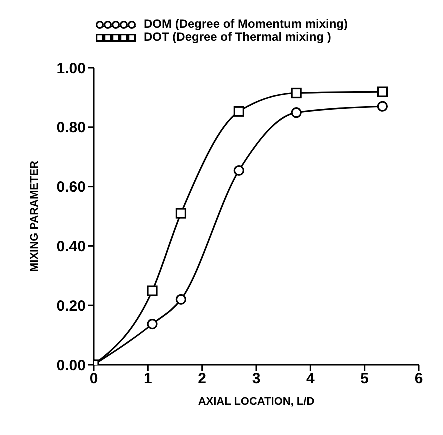  Describe the element at coordinates (71, 365) in the screenshot. I see `y-tick-label: 0.00` at that location.